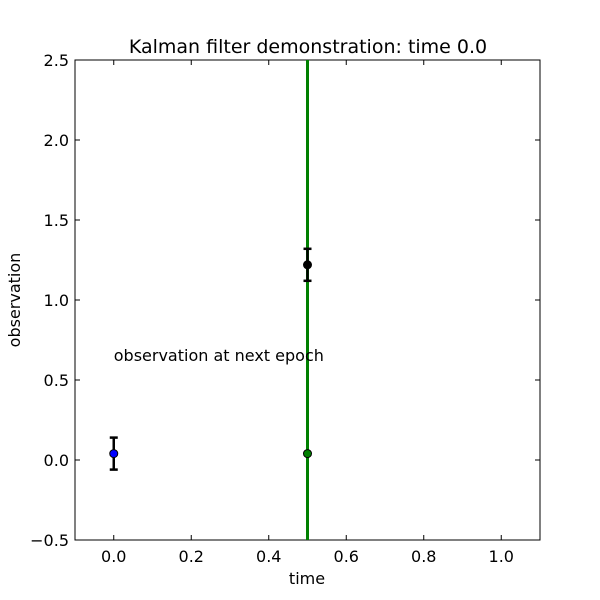 This screenshot has height=600, width=600. What do you see at coordinates (56, 460) in the screenshot?
I see `y-tick-label: 0.0` at bounding box center [56, 460].